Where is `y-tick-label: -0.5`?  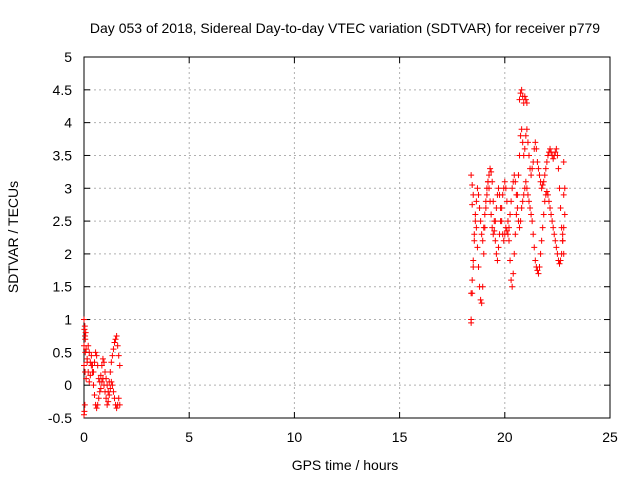 y-tick-label: -0.5 is located at coordinates (60, 418).